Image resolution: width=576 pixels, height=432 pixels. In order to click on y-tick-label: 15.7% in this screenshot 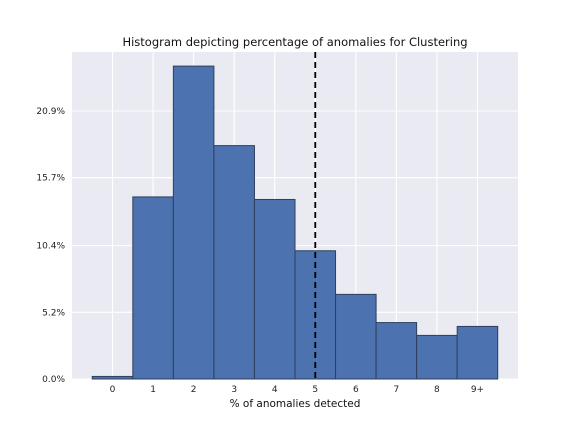, I will do `click(50, 179)`.